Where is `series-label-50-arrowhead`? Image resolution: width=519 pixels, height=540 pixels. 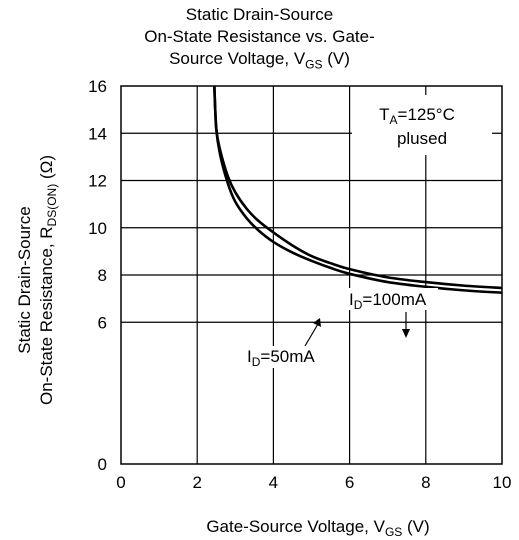 series-label-50-arrowhead is located at coordinates (317, 322).